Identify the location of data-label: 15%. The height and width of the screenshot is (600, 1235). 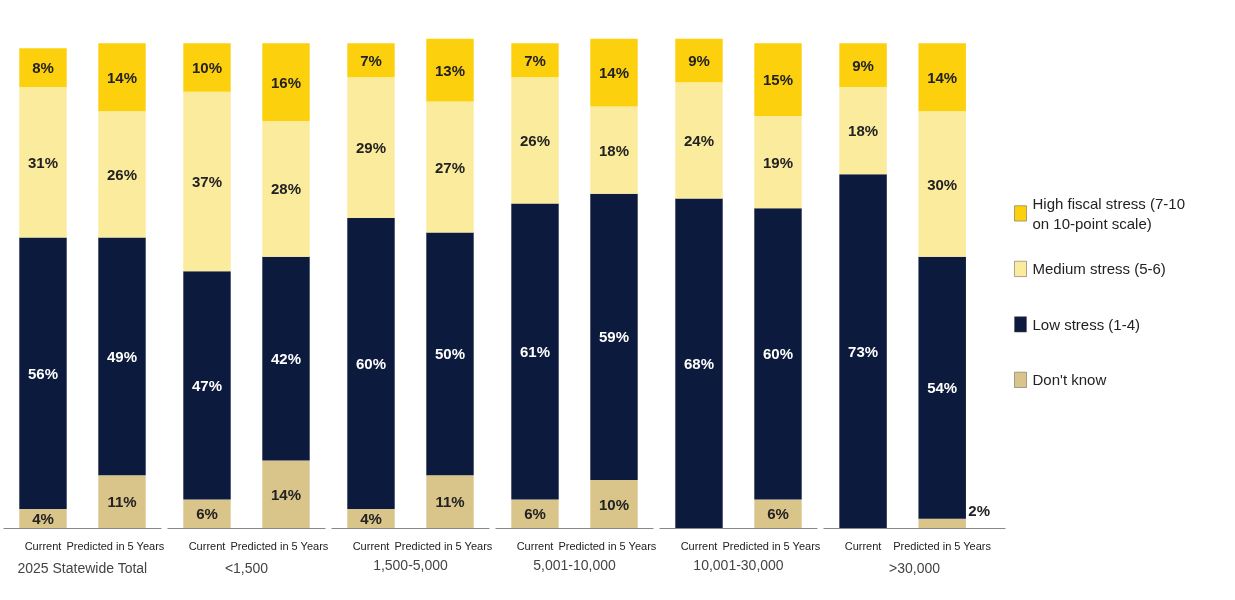
(778, 80).